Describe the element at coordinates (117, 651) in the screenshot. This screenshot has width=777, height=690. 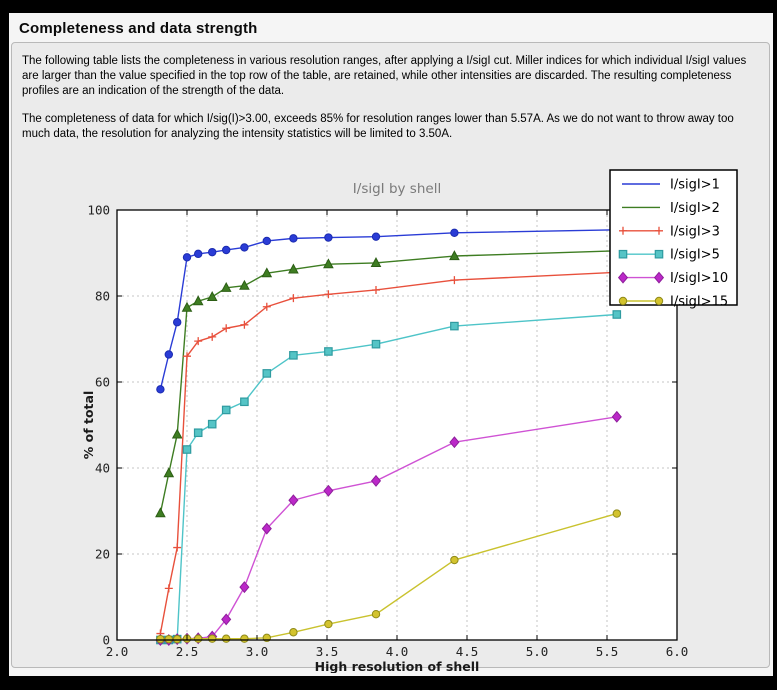
I see `svg-text: 2.0` at that location.